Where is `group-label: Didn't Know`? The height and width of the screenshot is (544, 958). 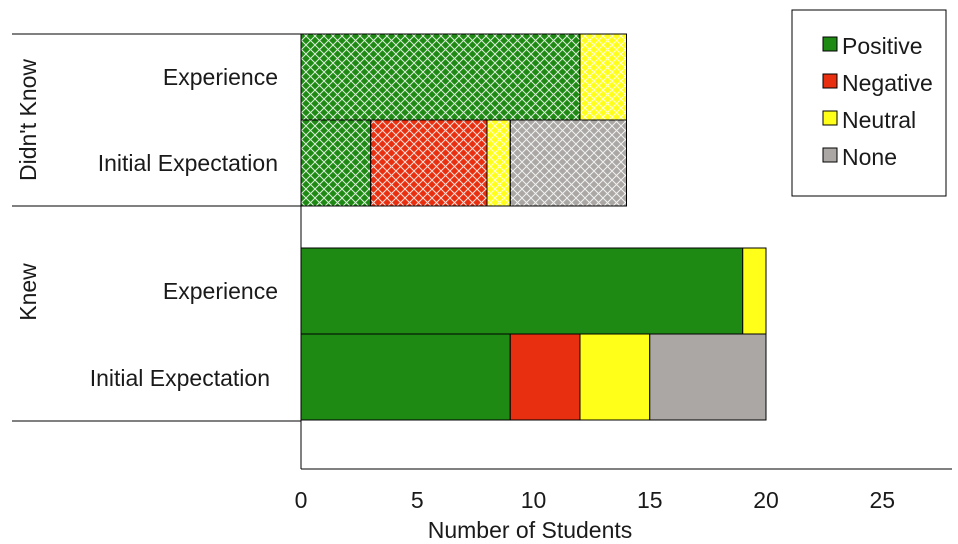
group-label: Didn't Know is located at coordinates (28, 120).